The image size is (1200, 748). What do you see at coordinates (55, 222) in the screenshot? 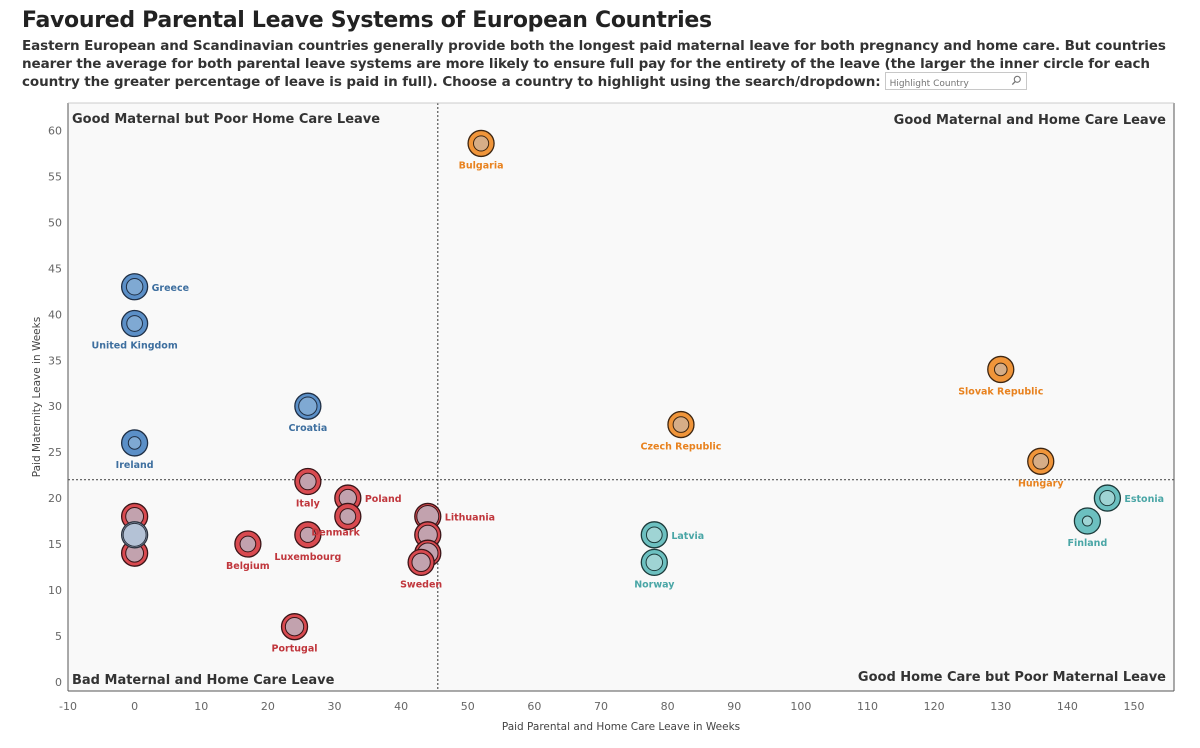
I see `y-tick-label: 50` at bounding box center [55, 222].